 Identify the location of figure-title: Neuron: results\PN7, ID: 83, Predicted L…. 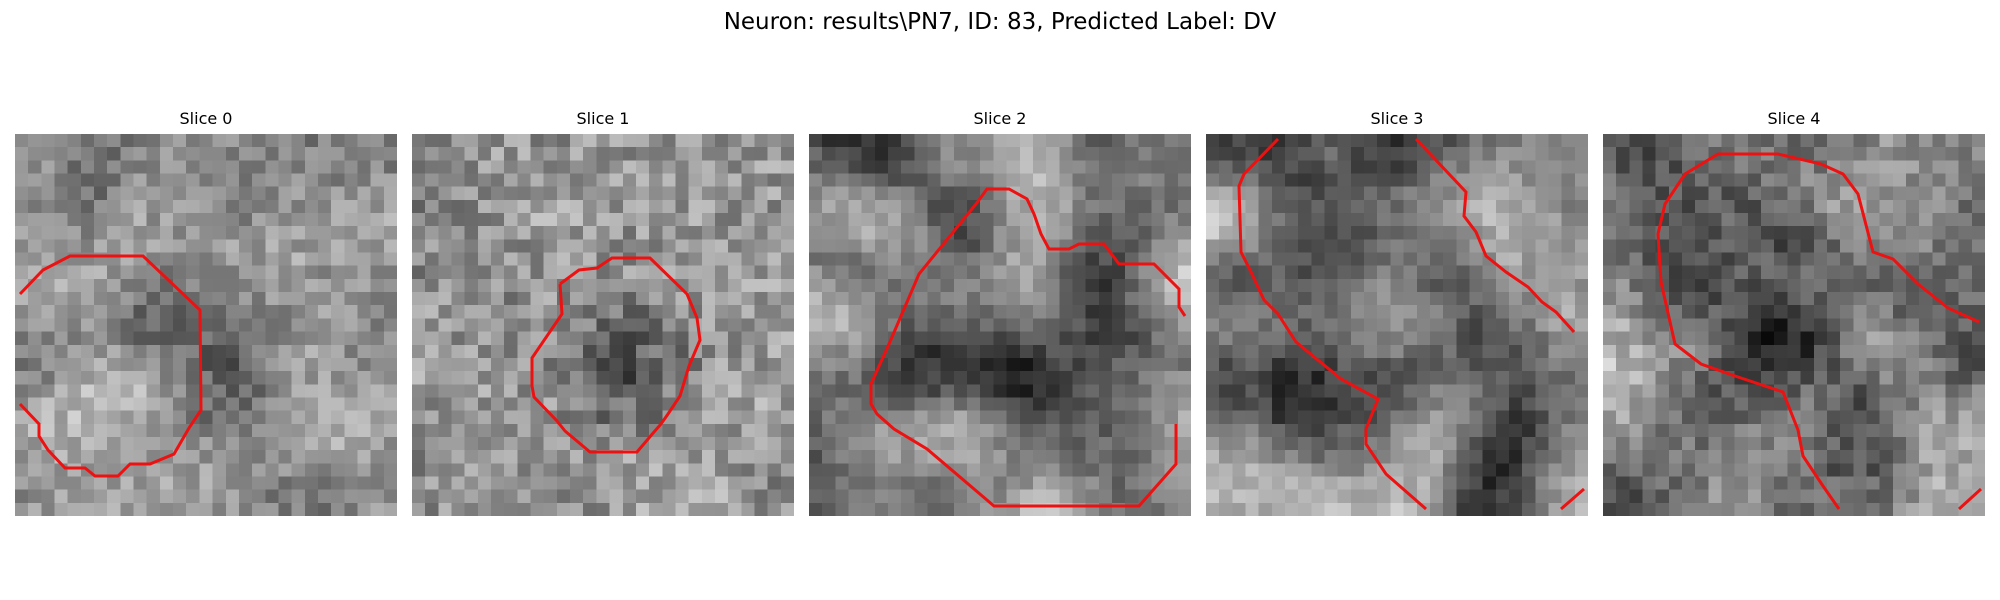
(1000, 22).